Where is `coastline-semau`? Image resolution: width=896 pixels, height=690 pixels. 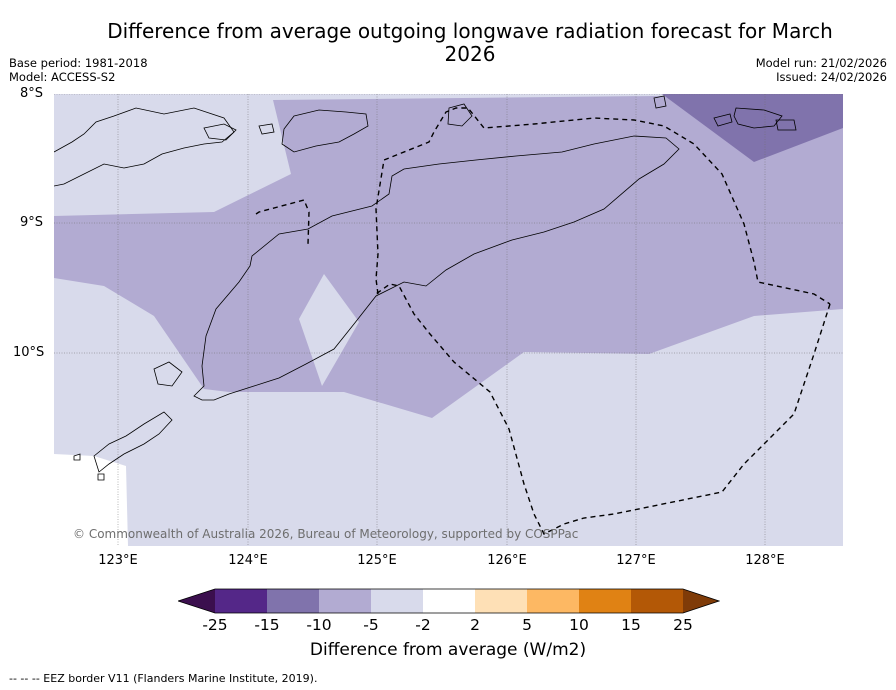 coastline-semau is located at coordinates (168, 374).